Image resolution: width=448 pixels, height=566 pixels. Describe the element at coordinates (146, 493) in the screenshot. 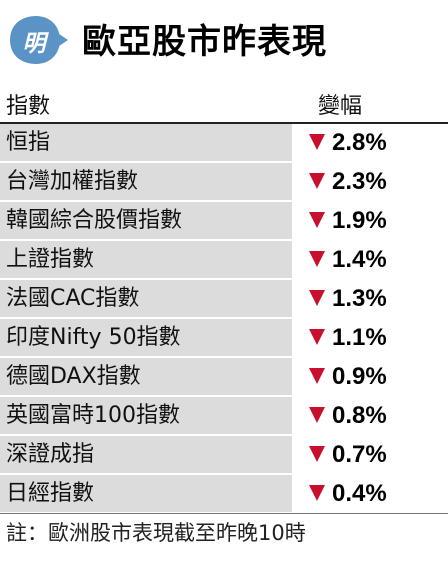

I see `index-name: 日經指數` at that location.